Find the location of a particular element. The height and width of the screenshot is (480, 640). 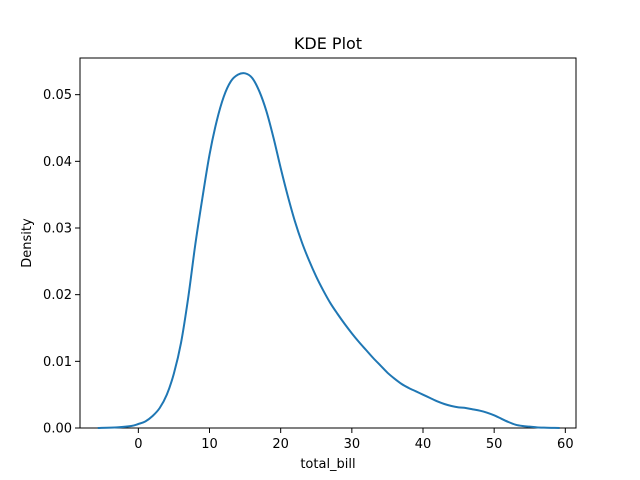

y-tick-label: 0.05 is located at coordinates (57, 95).